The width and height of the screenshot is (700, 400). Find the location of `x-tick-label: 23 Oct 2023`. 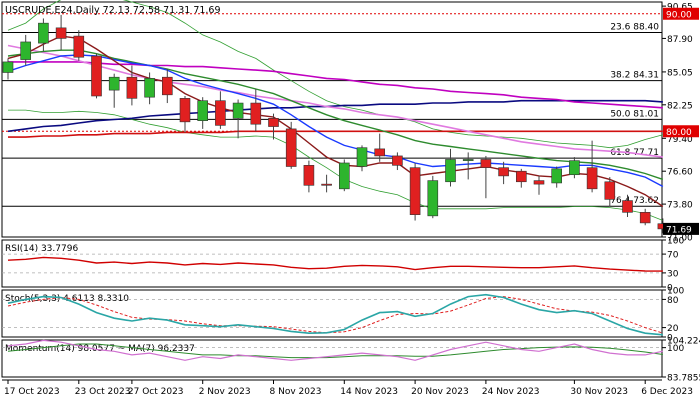

x-tick-label: 23 Oct 2023 is located at coordinates (103, 392).